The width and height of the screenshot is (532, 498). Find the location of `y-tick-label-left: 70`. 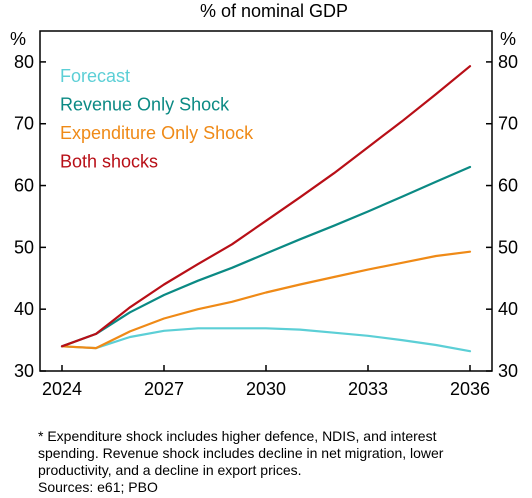

y-tick-label-left: 70 is located at coordinates (24, 124).